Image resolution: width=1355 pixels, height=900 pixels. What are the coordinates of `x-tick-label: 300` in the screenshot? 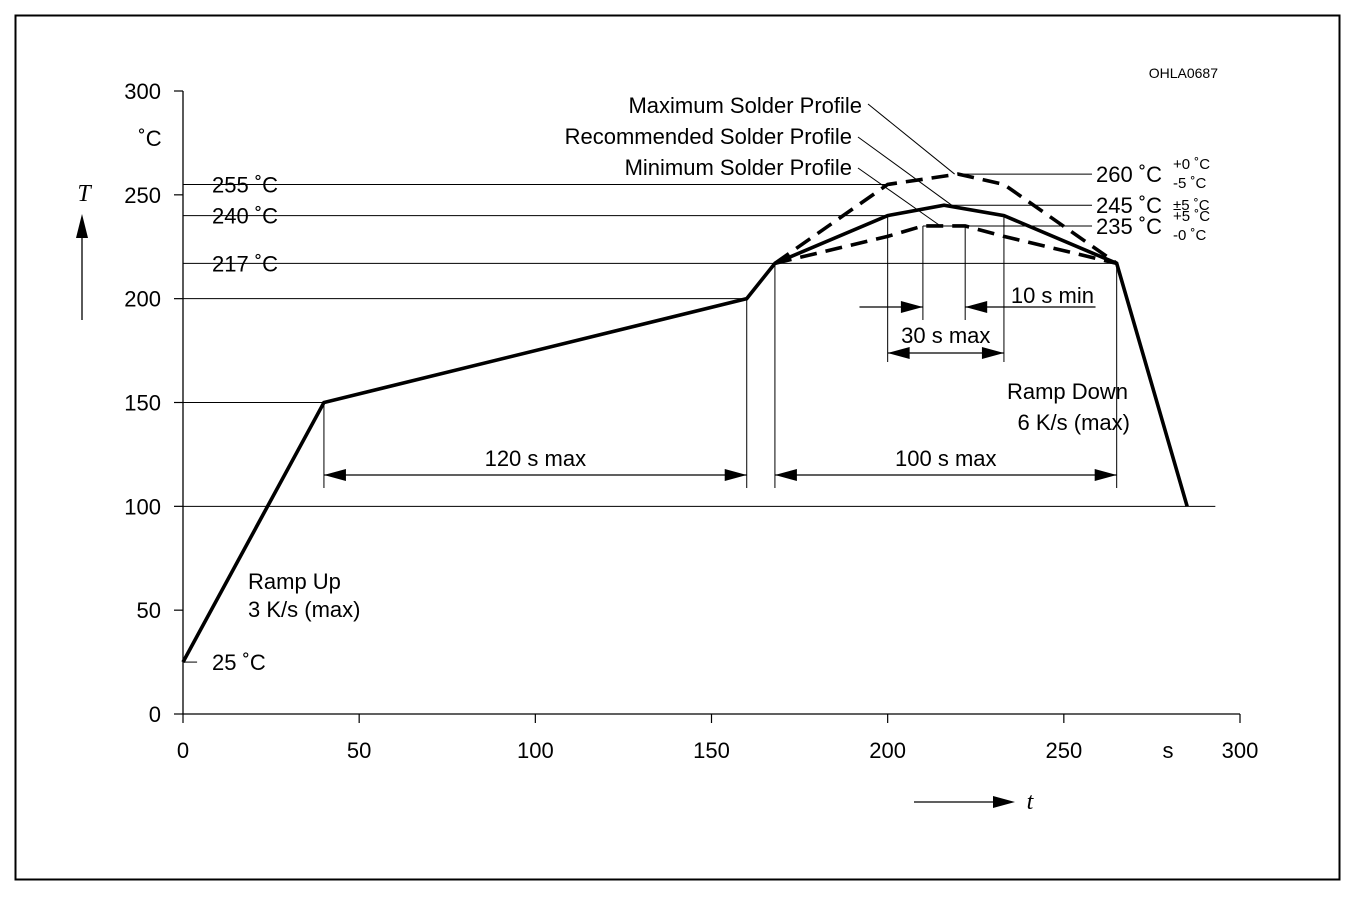 It's located at (1240, 750).